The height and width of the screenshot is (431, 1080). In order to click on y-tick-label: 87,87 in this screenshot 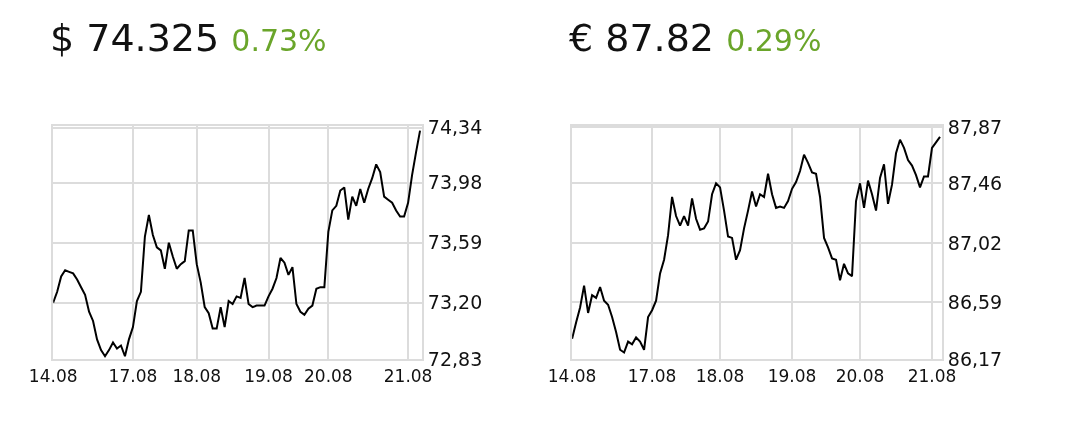, I will do `click(975, 127)`.